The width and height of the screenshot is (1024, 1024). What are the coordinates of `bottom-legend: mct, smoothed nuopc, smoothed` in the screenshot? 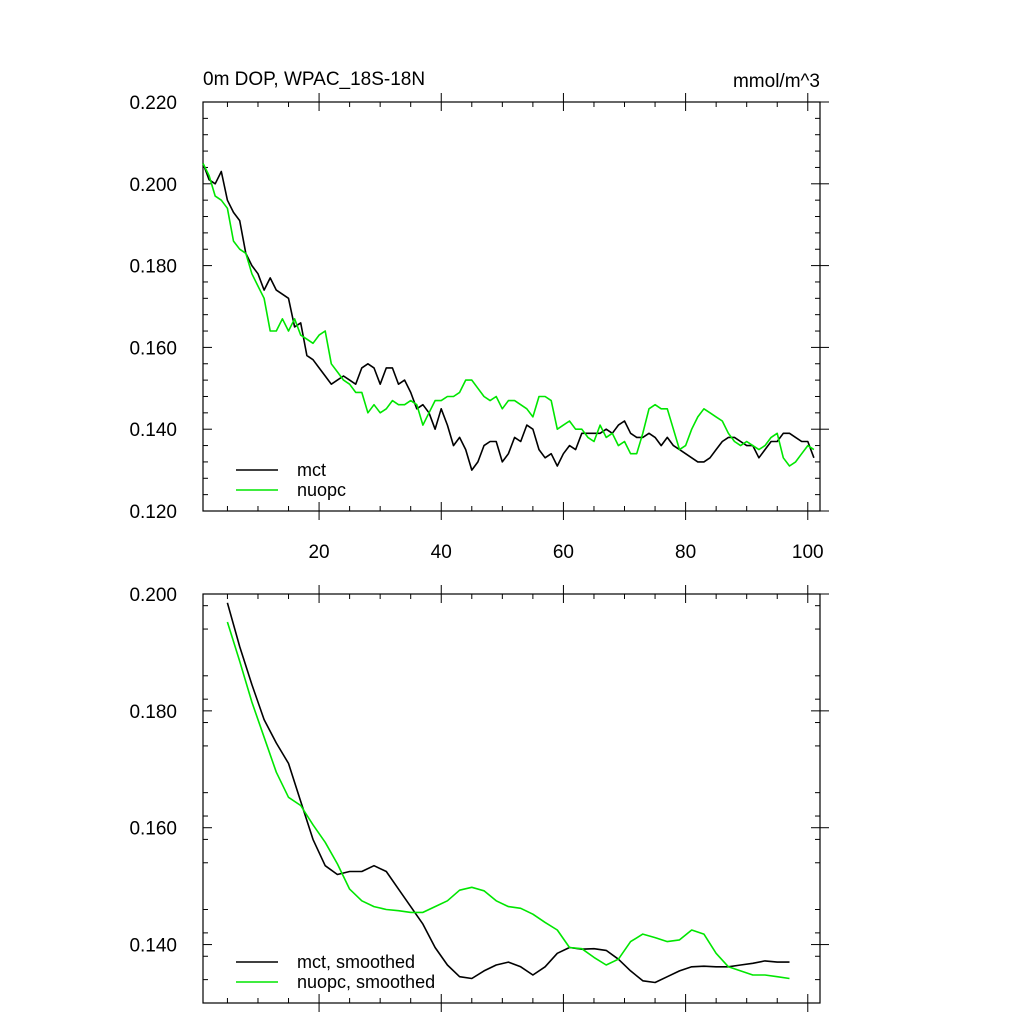 It's located at (335, 972).